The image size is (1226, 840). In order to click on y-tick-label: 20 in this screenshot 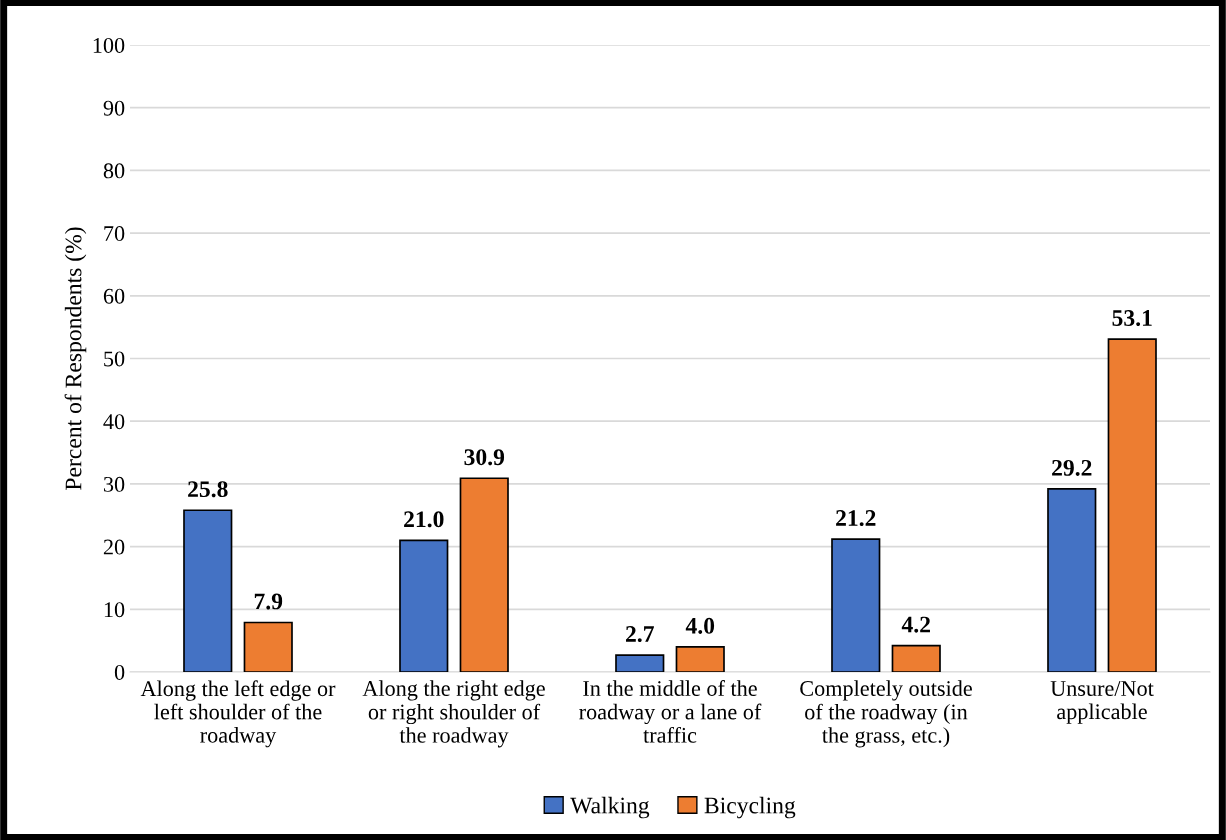, I will do `click(114, 547)`.